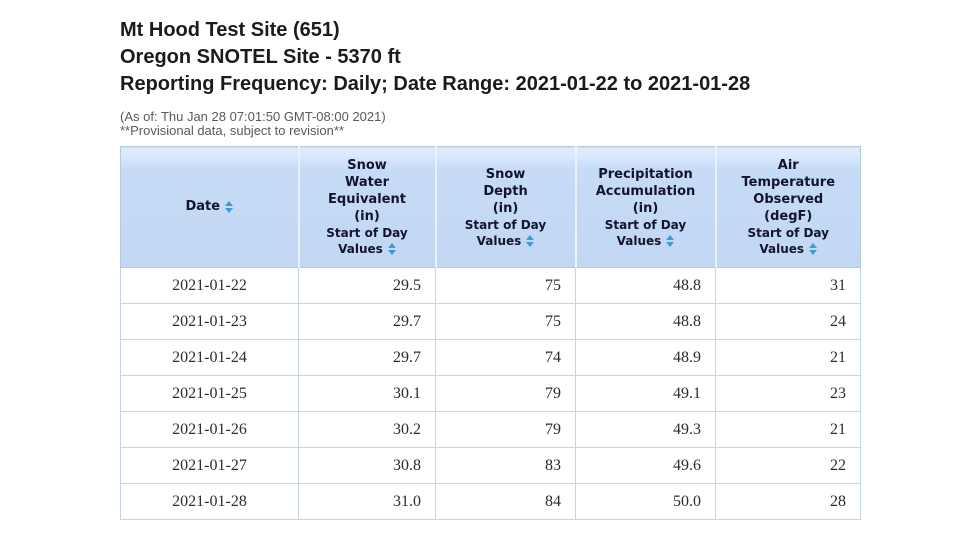  Describe the element at coordinates (230, 30) in the screenshot. I see `site-title: Mt Hood Test Site (651)` at that location.